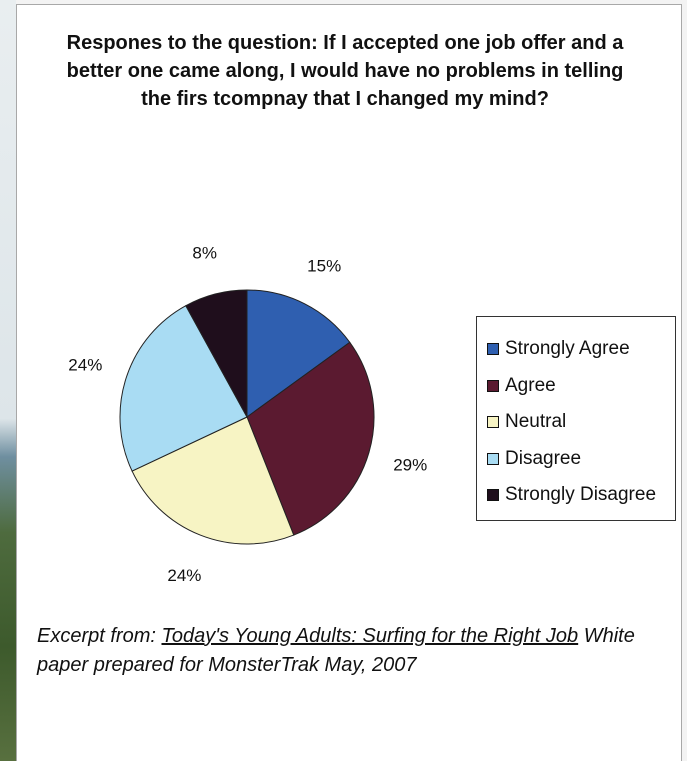  What do you see at coordinates (99, 636) in the screenshot?
I see `caption-prefix: Excerpt from:` at bounding box center [99, 636].